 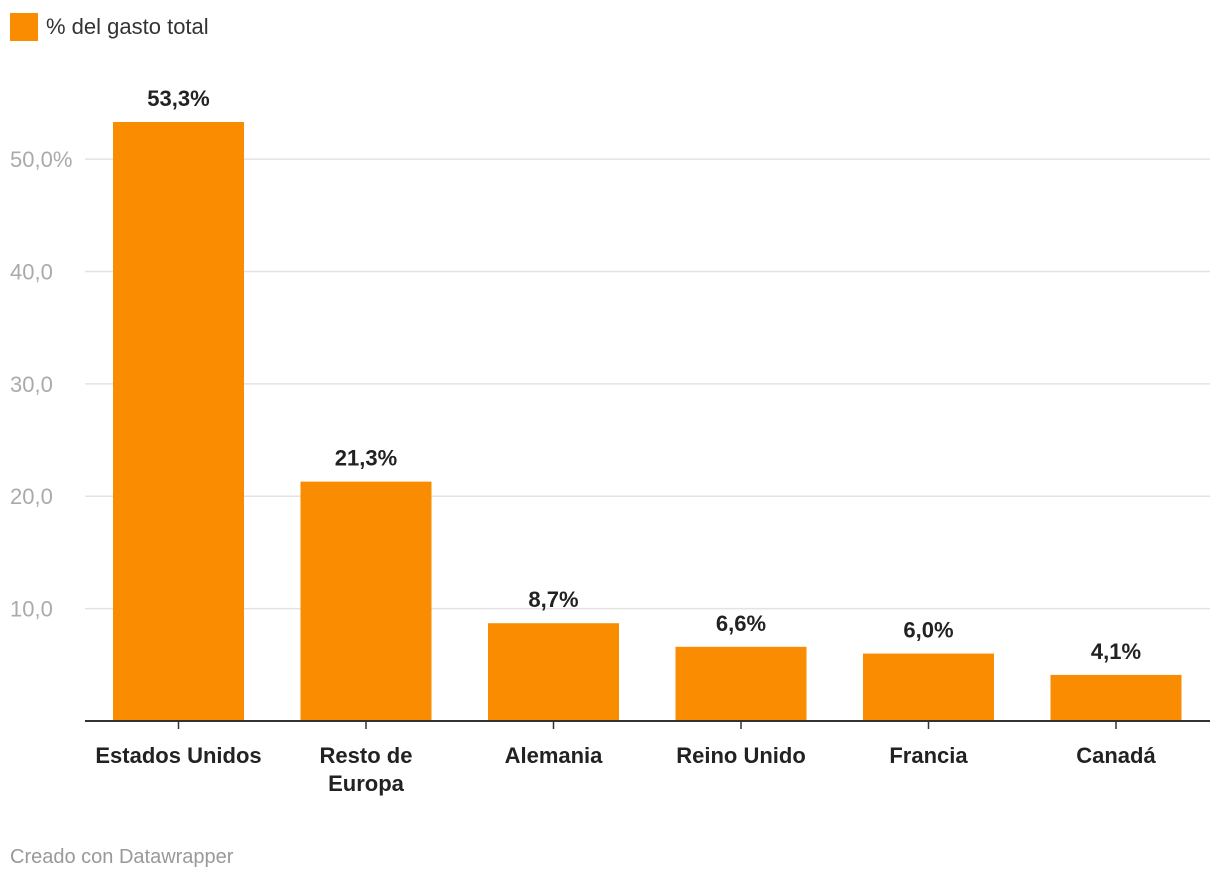 I want to click on footer-credit: Creado con Datawrapper, so click(x=122, y=857).